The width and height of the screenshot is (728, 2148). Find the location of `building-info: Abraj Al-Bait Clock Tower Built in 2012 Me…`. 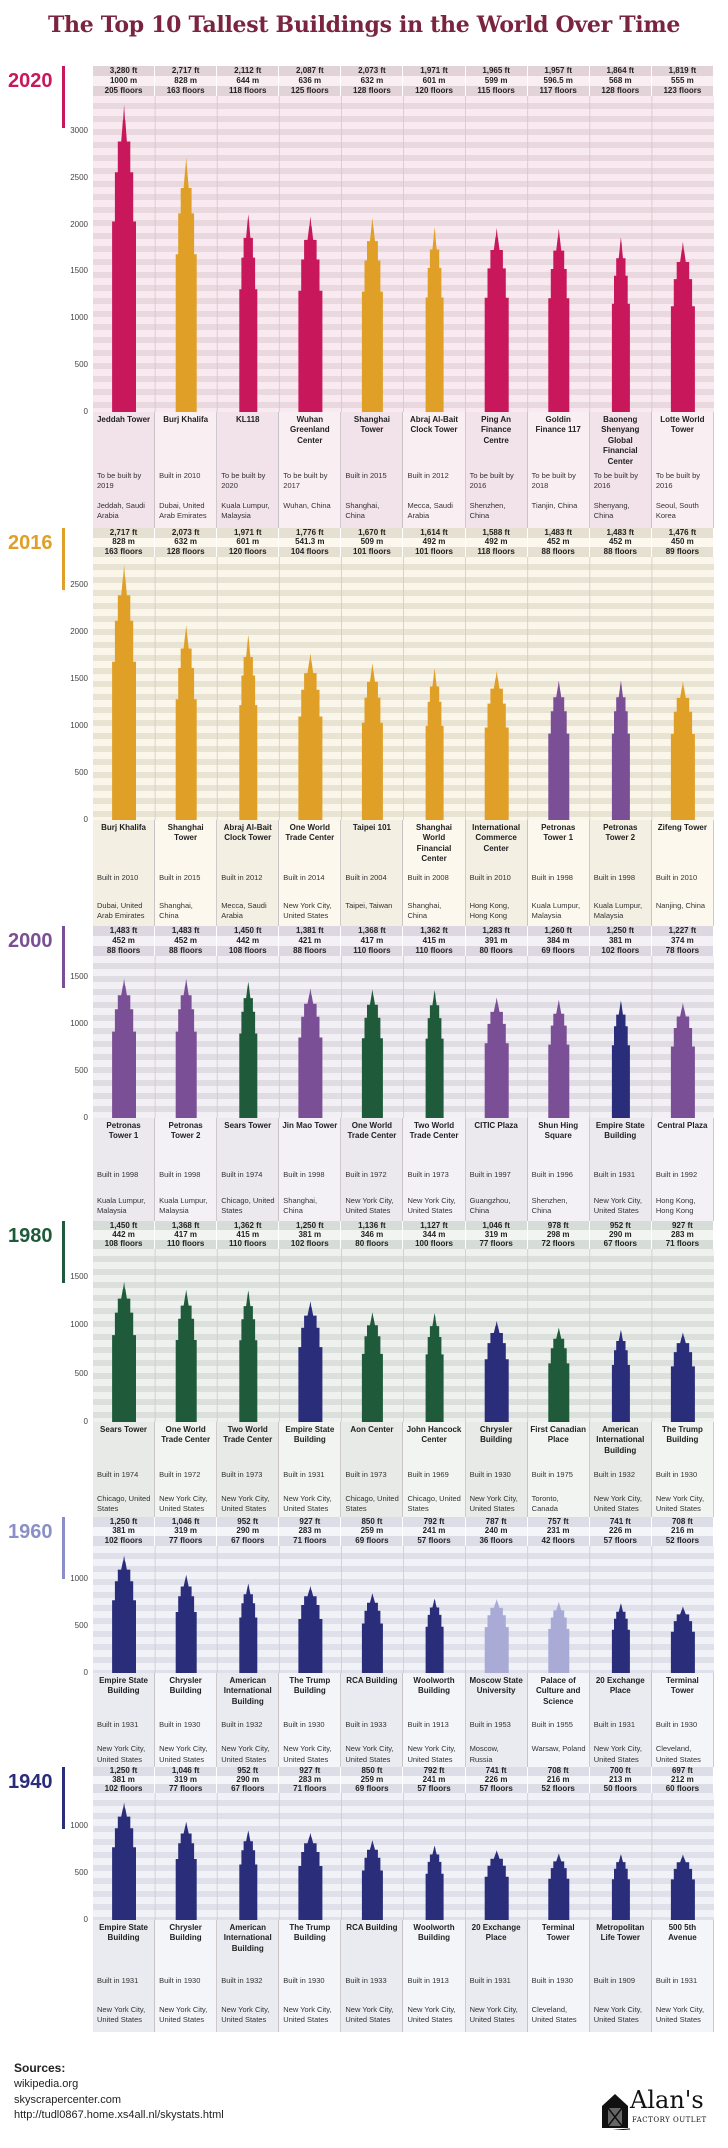

building-info: Abraj Al-Bait Clock Tower Built in 2012 Me… is located at coordinates (434, 470).